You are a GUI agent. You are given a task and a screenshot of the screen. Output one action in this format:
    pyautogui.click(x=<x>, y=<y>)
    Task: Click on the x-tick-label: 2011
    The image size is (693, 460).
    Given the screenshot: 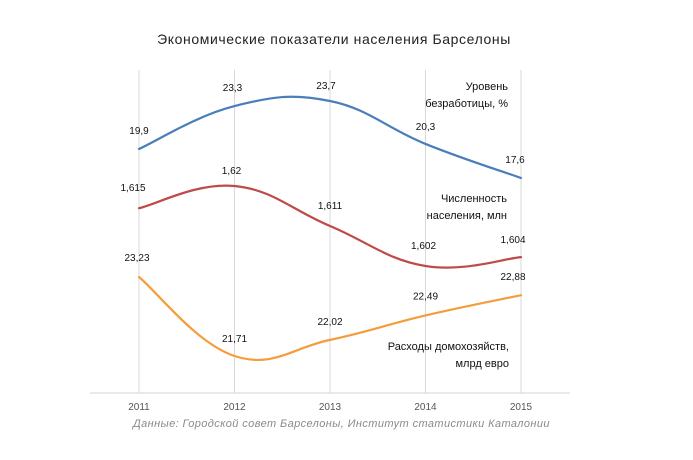 What is the action you would take?
    pyautogui.click(x=139, y=407)
    